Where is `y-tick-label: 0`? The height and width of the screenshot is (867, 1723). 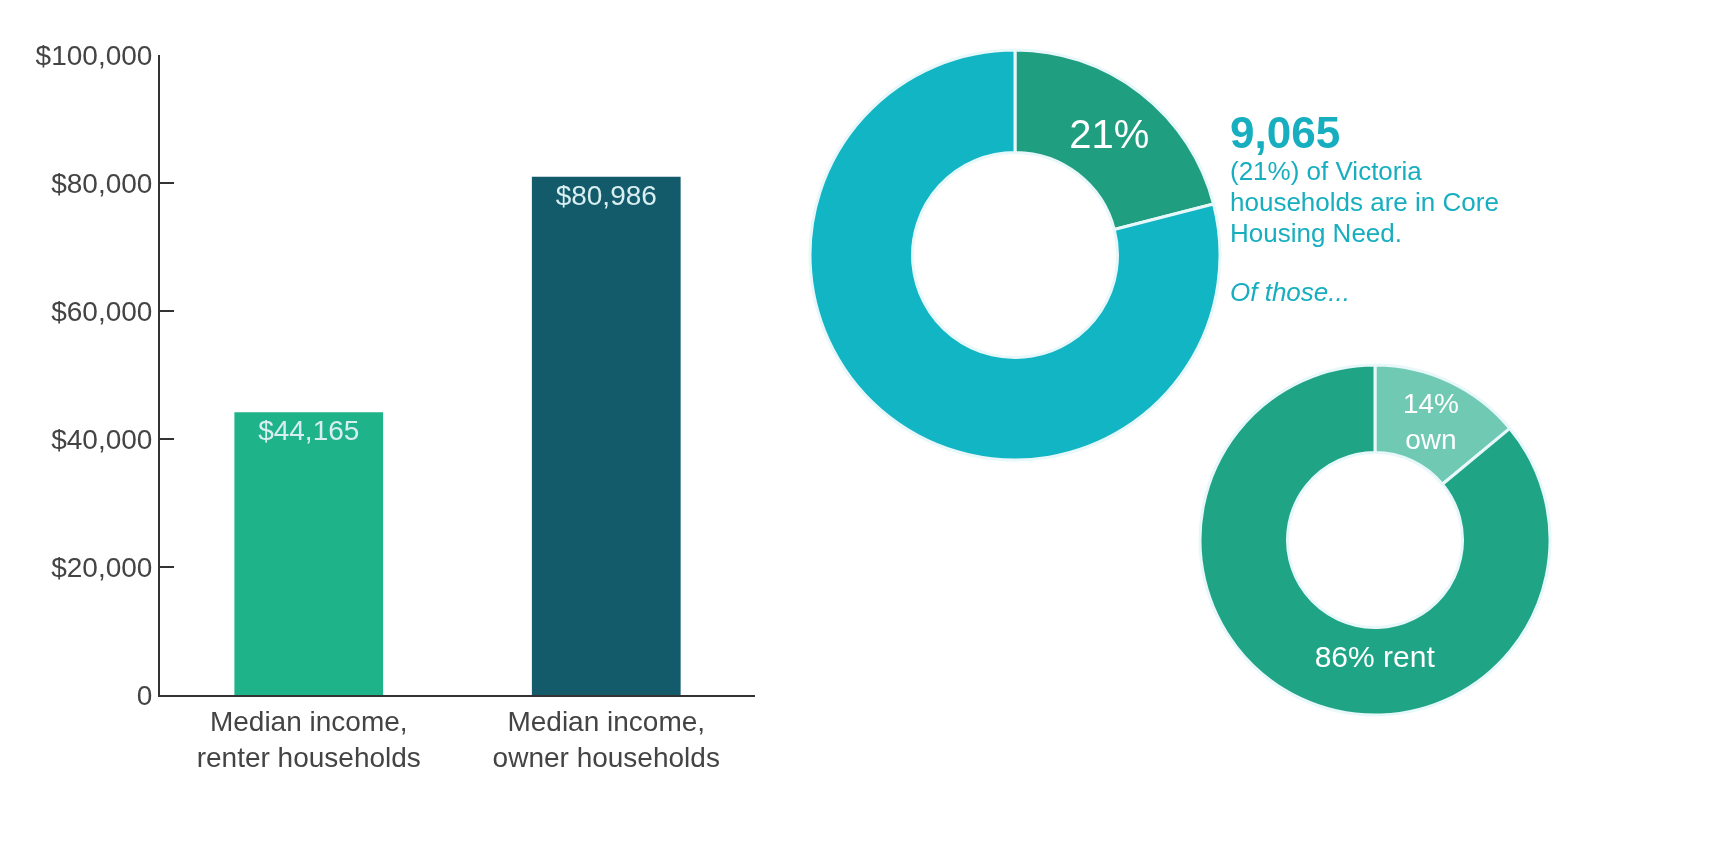 y-tick-label: 0 is located at coordinates (144, 695).